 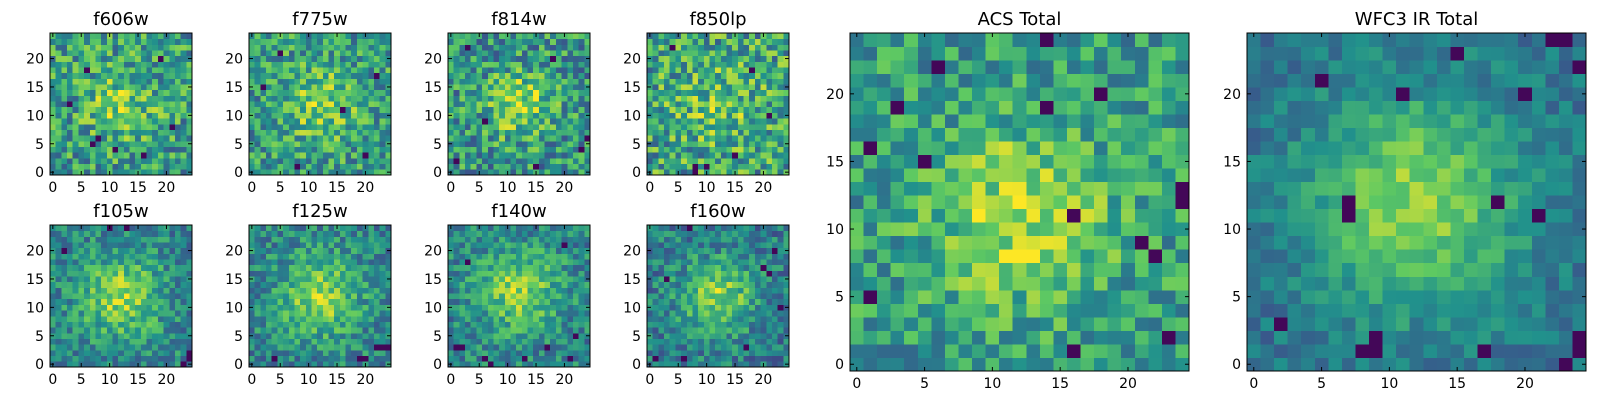 I want to click on y-tick-label: 0, so click(x=437, y=173).